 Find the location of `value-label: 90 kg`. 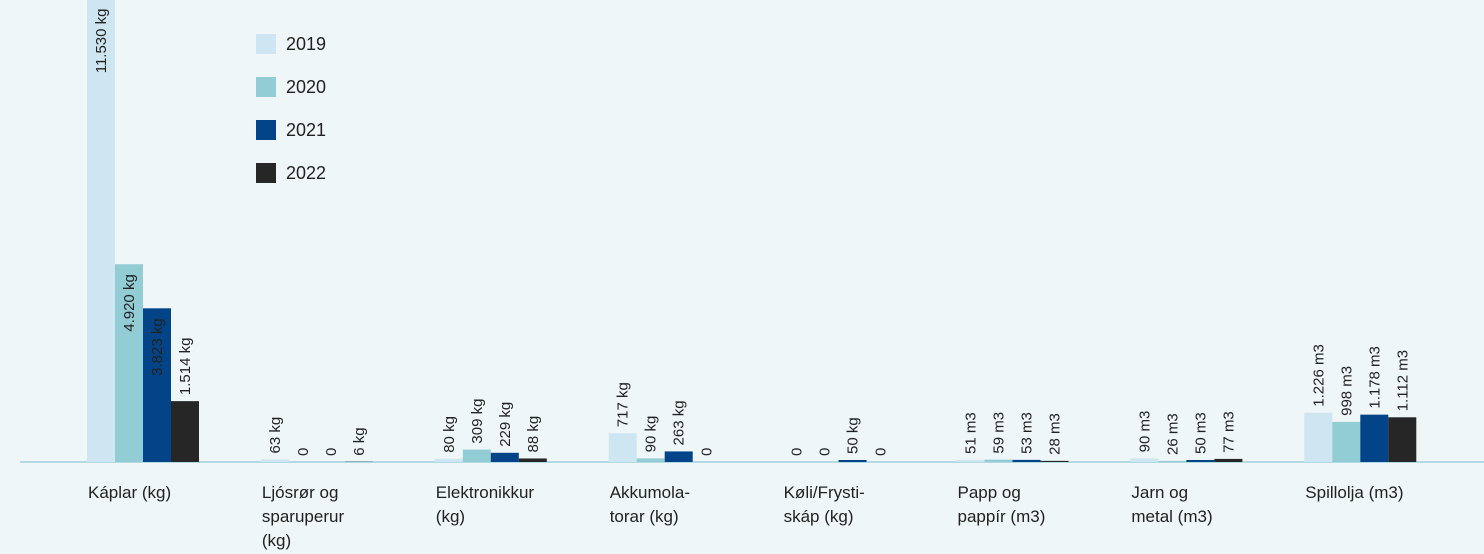

value-label: 90 kg is located at coordinates (651, 434).